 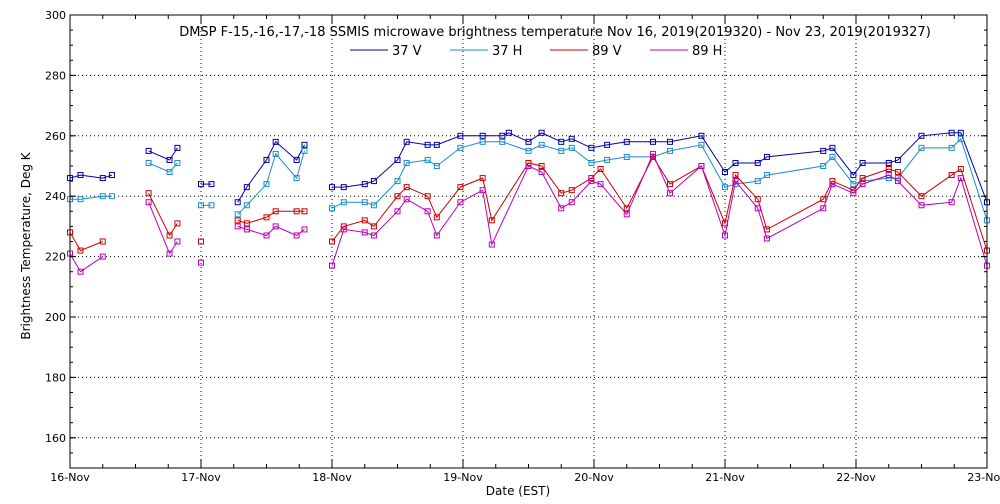 What do you see at coordinates (55, 377) in the screenshot?
I see `y-tick-label: 180` at bounding box center [55, 377].